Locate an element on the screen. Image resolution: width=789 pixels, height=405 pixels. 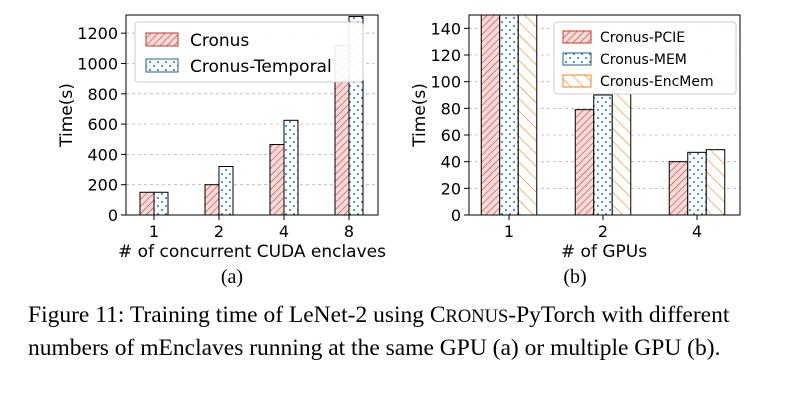
legend-label-cronus-temporal: Cronus-Temporal is located at coordinates (261, 67).